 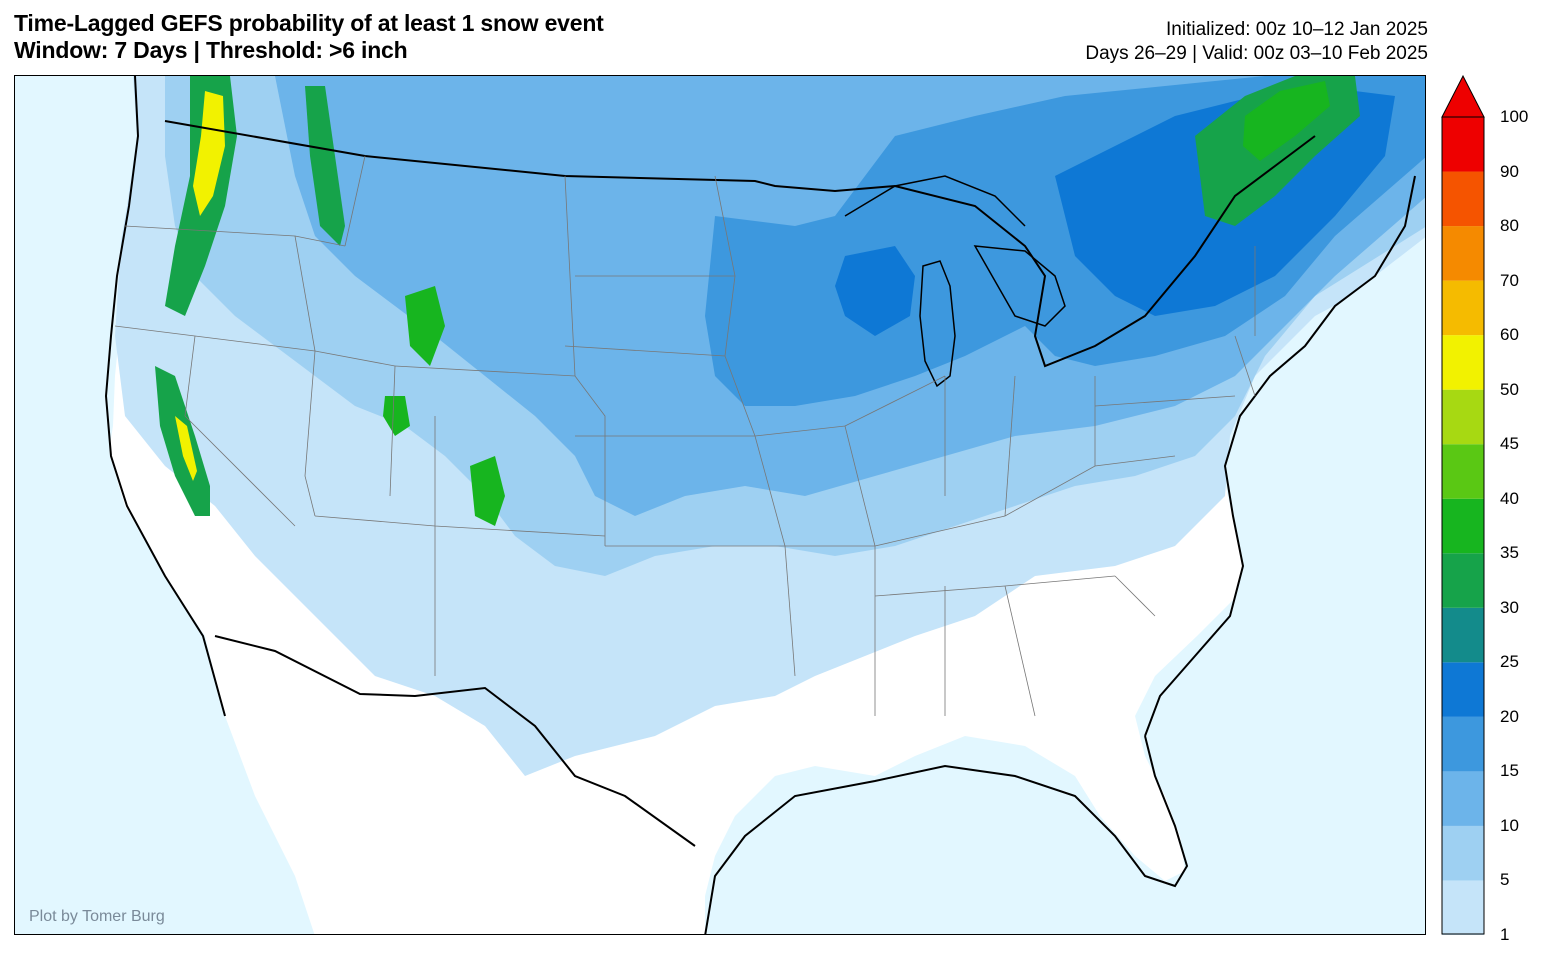 What do you see at coordinates (1256, 53) in the screenshot?
I see `valid-text: Days 26–29 | Valid: 00z 03–10 Feb 2025` at bounding box center [1256, 53].